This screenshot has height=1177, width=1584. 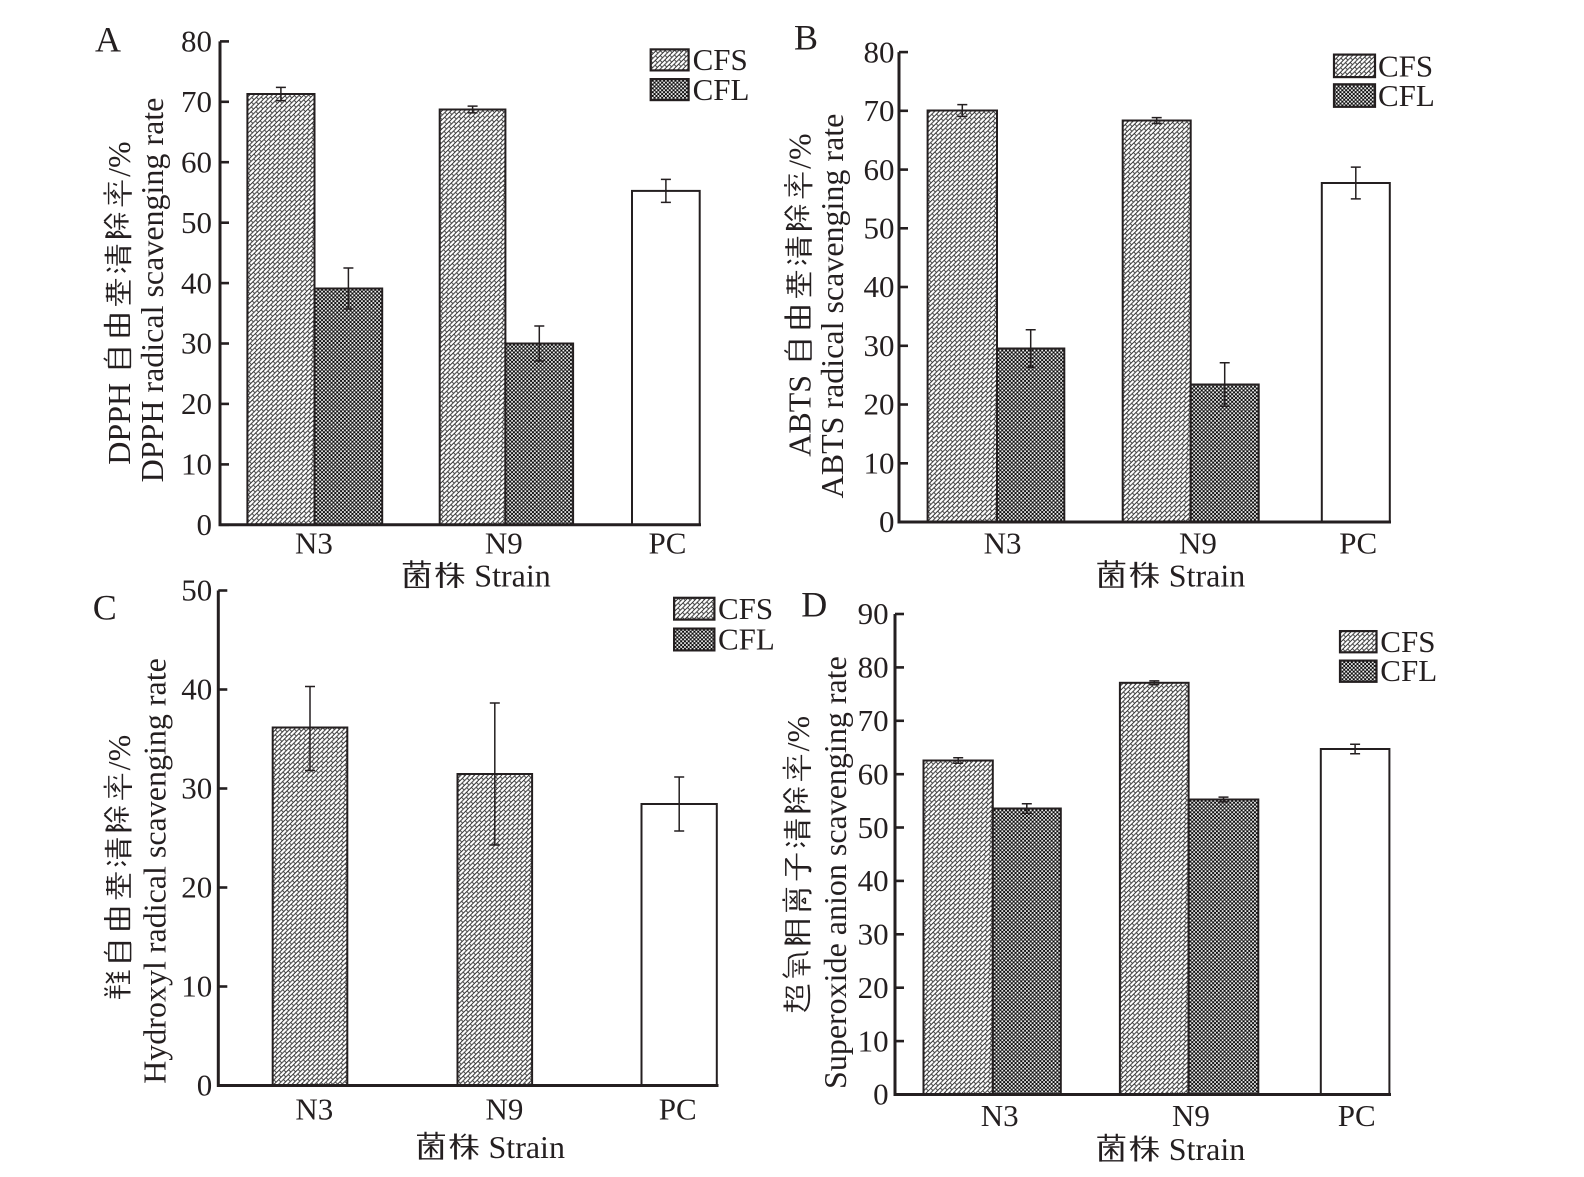 I want to click on svg-text: B, so click(x=806, y=38).